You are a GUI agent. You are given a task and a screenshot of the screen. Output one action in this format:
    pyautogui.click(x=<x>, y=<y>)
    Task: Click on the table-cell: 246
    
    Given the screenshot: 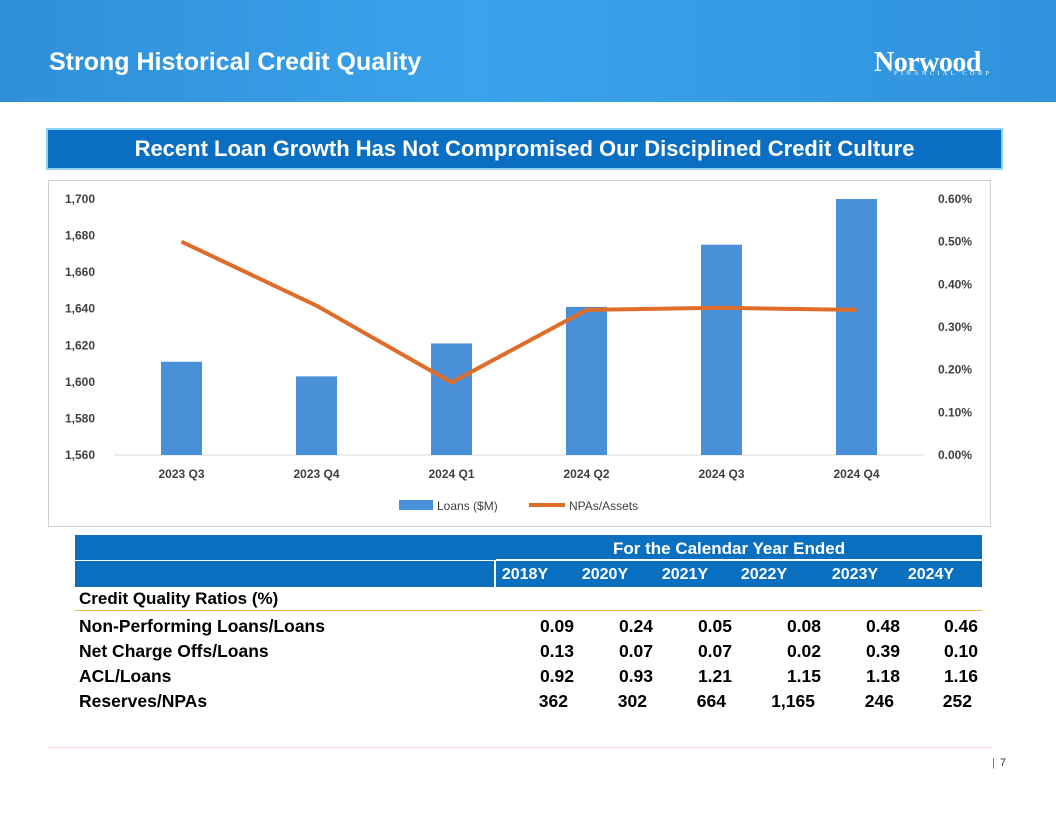 What is the action you would take?
    pyautogui.click(x=879, y=701)
    